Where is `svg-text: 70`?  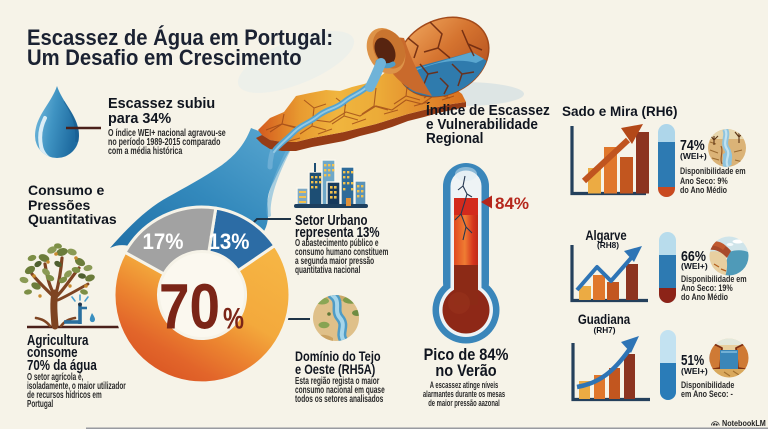
svg-text: 70 is located at coordinates (189, 307).